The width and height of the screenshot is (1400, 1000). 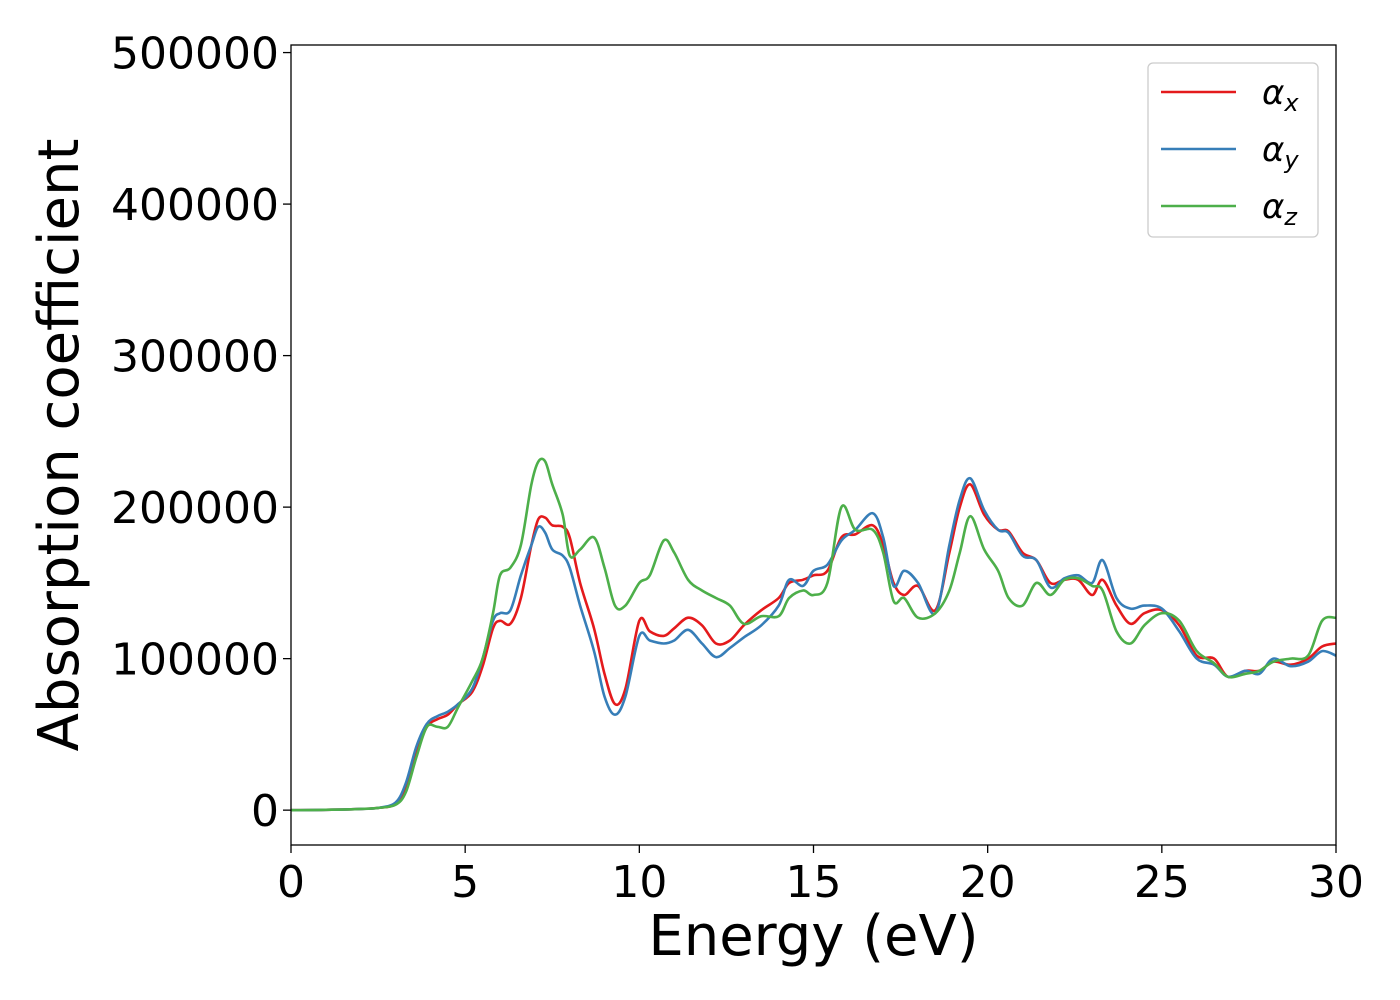 What do you see at coordinates (639, 882) in the screenshot?
I see `x-tick-label: 10` at bounding box center [639, 882].